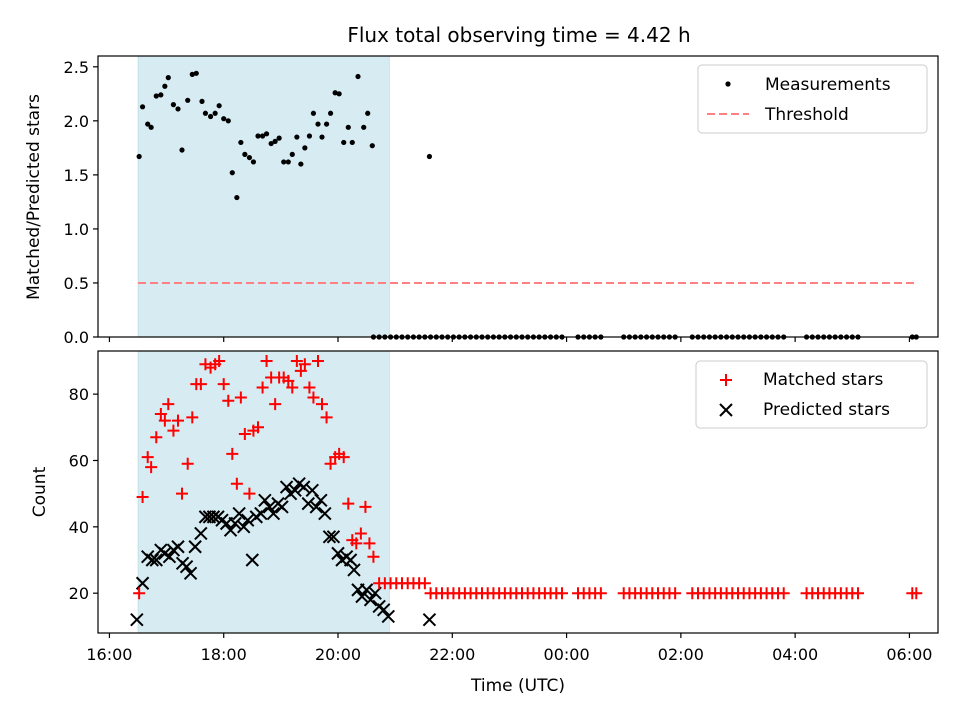 This screenshot has width=960, height=720. Describe the element at coordinates (263, 196) in the screenshot. I see `top-shaded-interval` at that location.